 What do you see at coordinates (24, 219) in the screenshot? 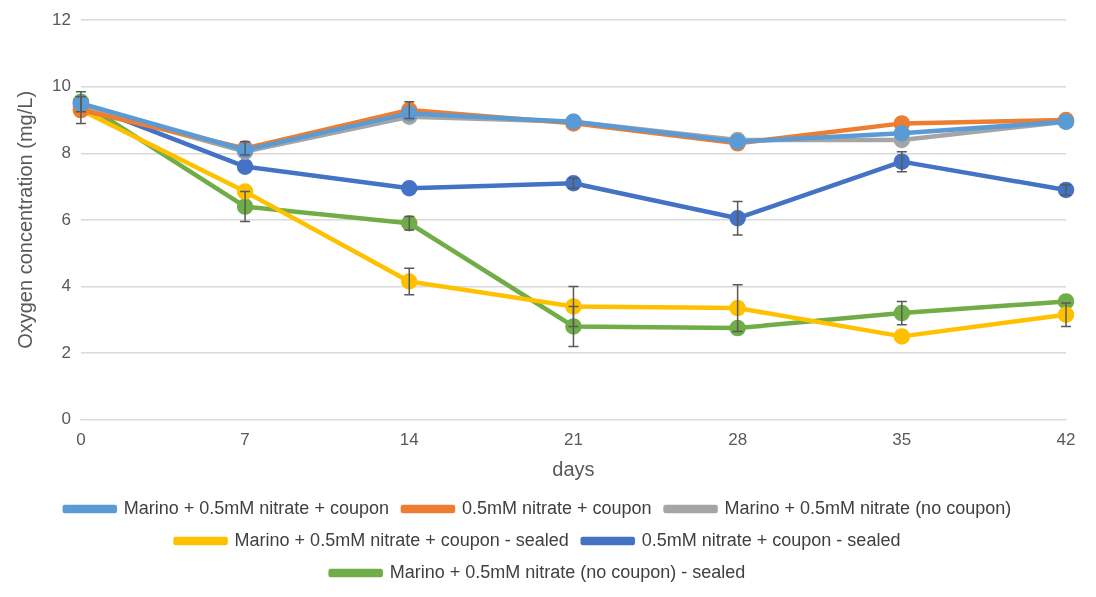
I see `y-axis-title: Oxygen concentration (mg/L)` at bounding box center [24, 219].